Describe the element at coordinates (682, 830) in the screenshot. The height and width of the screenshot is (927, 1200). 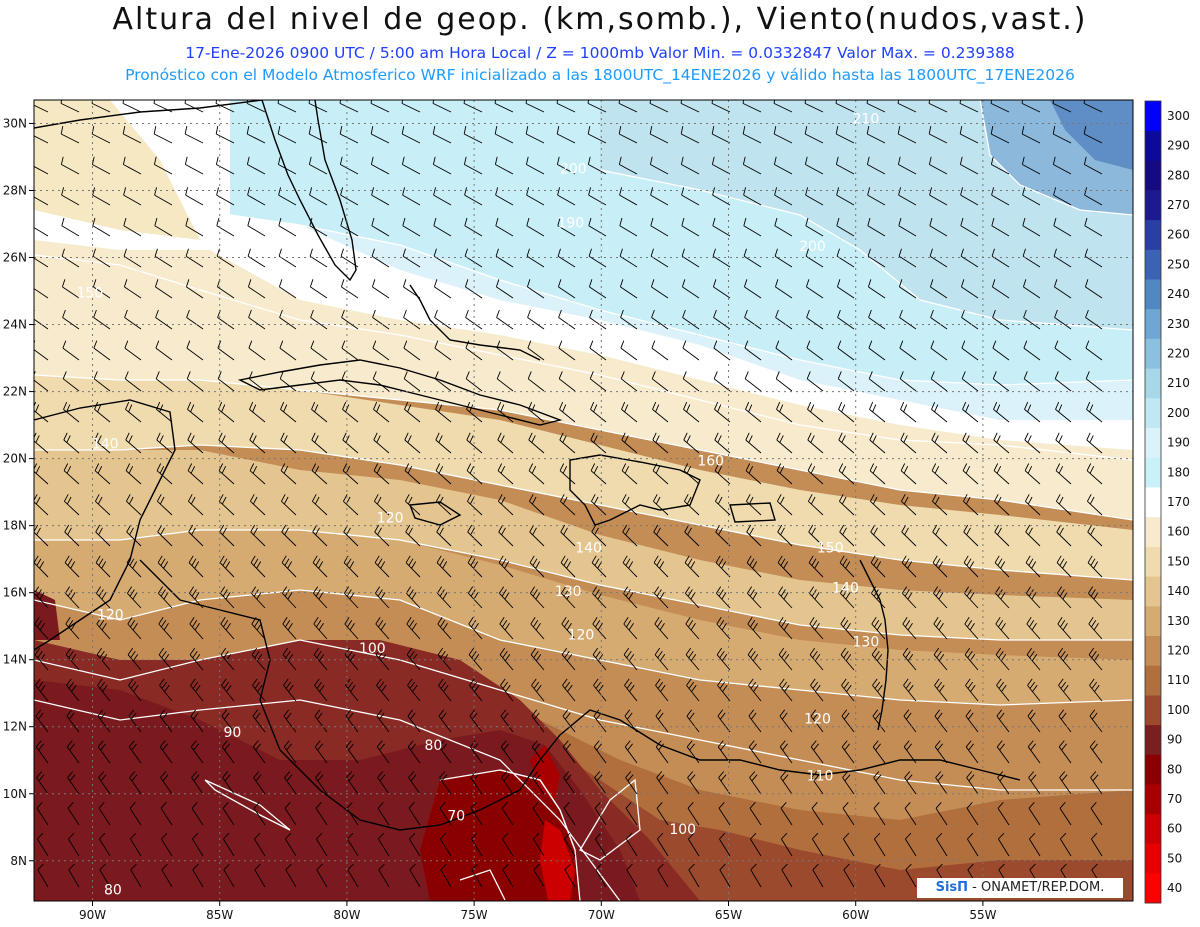
I see `contour-label: 100` at that location.